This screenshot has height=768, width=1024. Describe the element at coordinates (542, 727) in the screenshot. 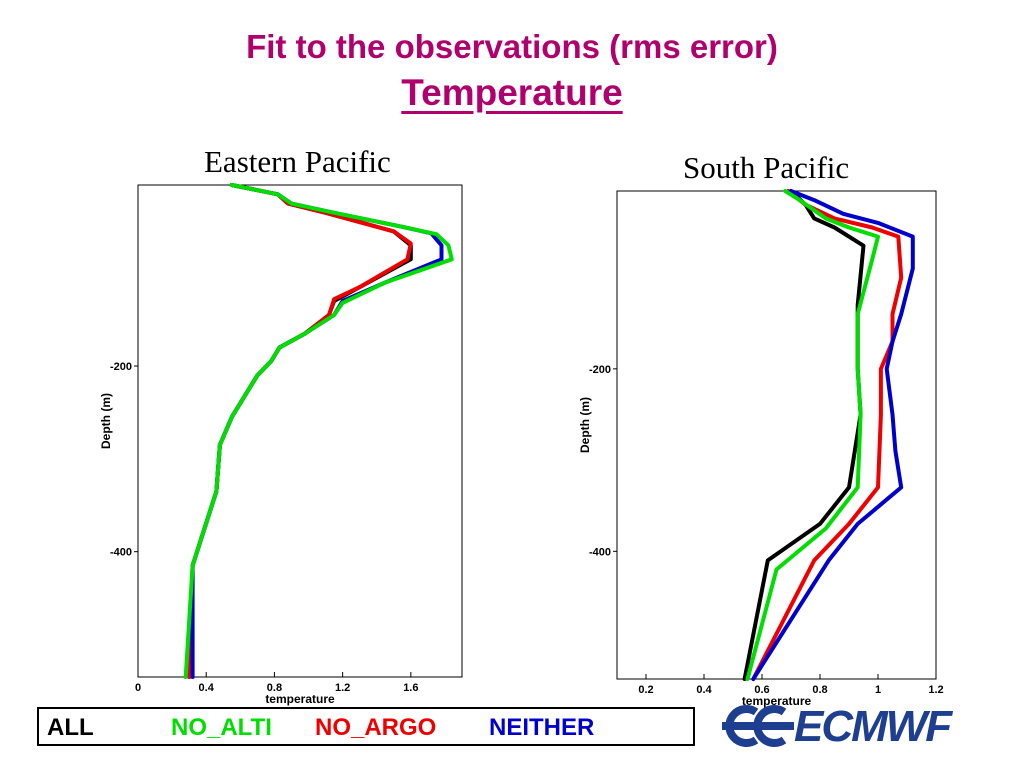

I see `legend-neither: NEITHER` at that location.